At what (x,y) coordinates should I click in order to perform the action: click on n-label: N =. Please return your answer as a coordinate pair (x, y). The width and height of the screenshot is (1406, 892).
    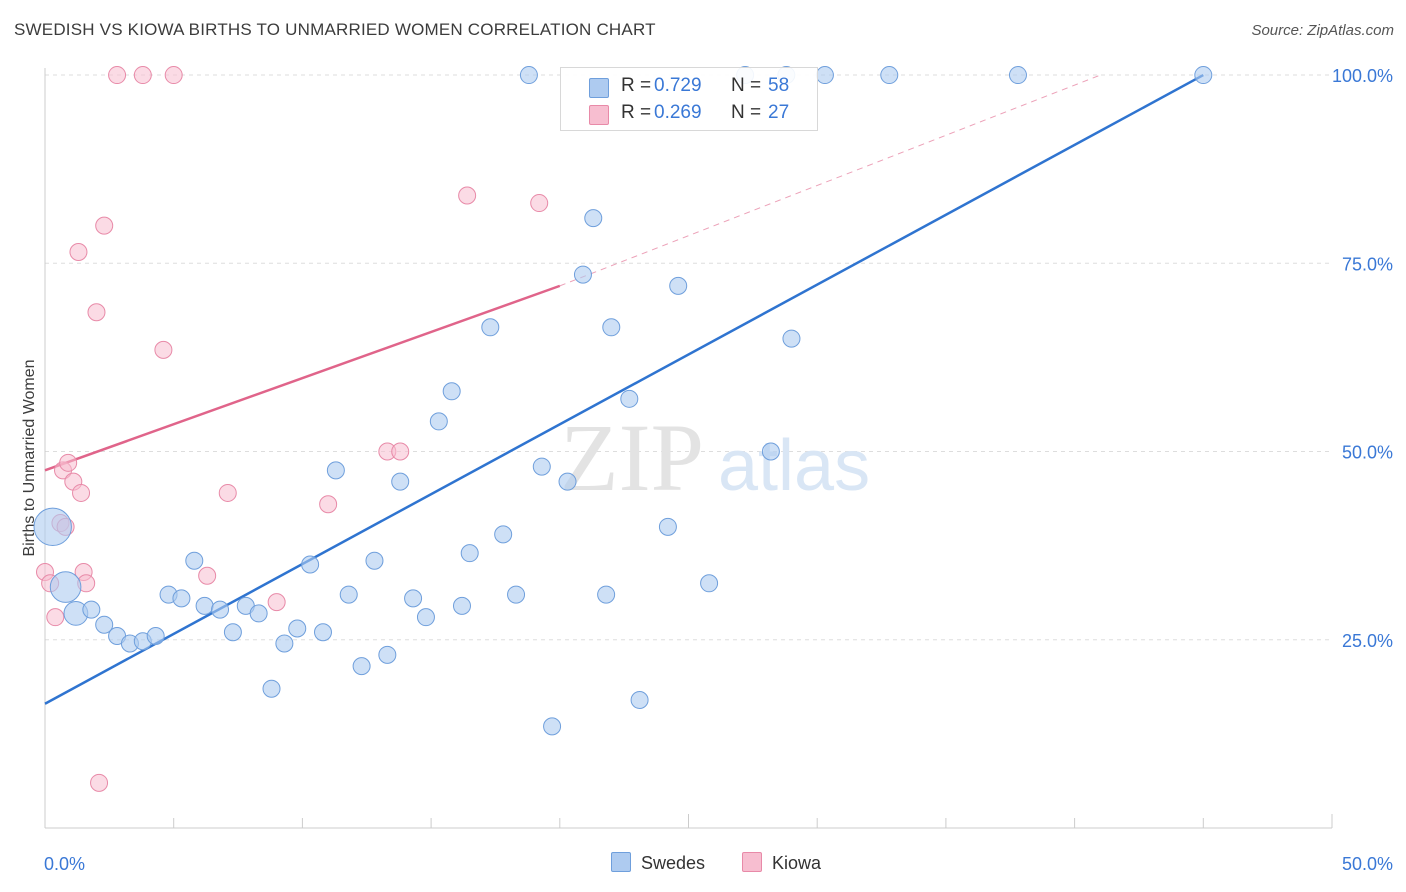
    Looking at the image, I should click on (746, 85).